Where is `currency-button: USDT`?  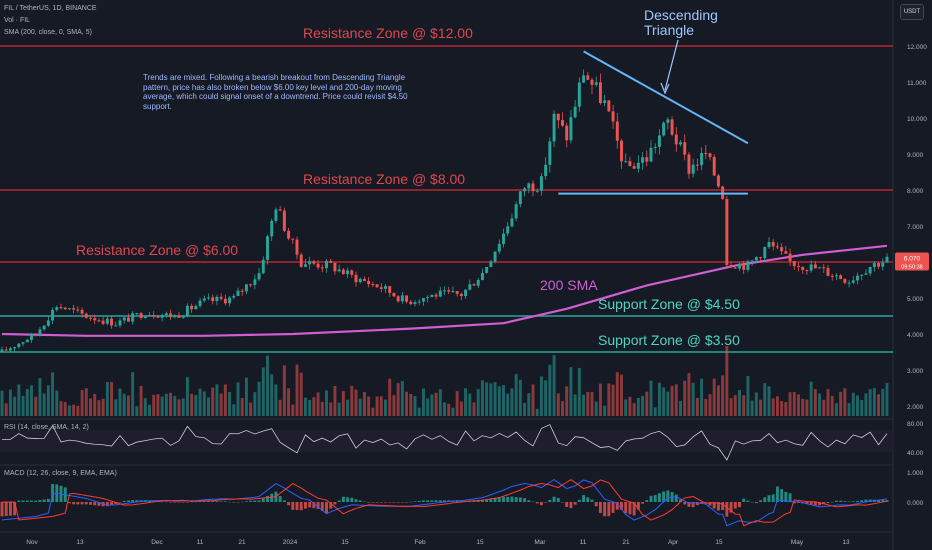
currency-button: USDT is located at coordinates (912, 12).